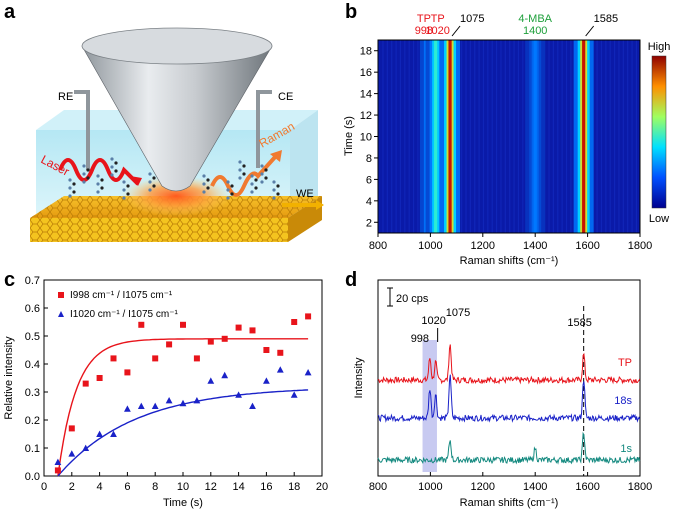 The height and width of the screenshot is (522, 674). I want to click on kinetics-x-tick-label: 12, so click(211, 487).